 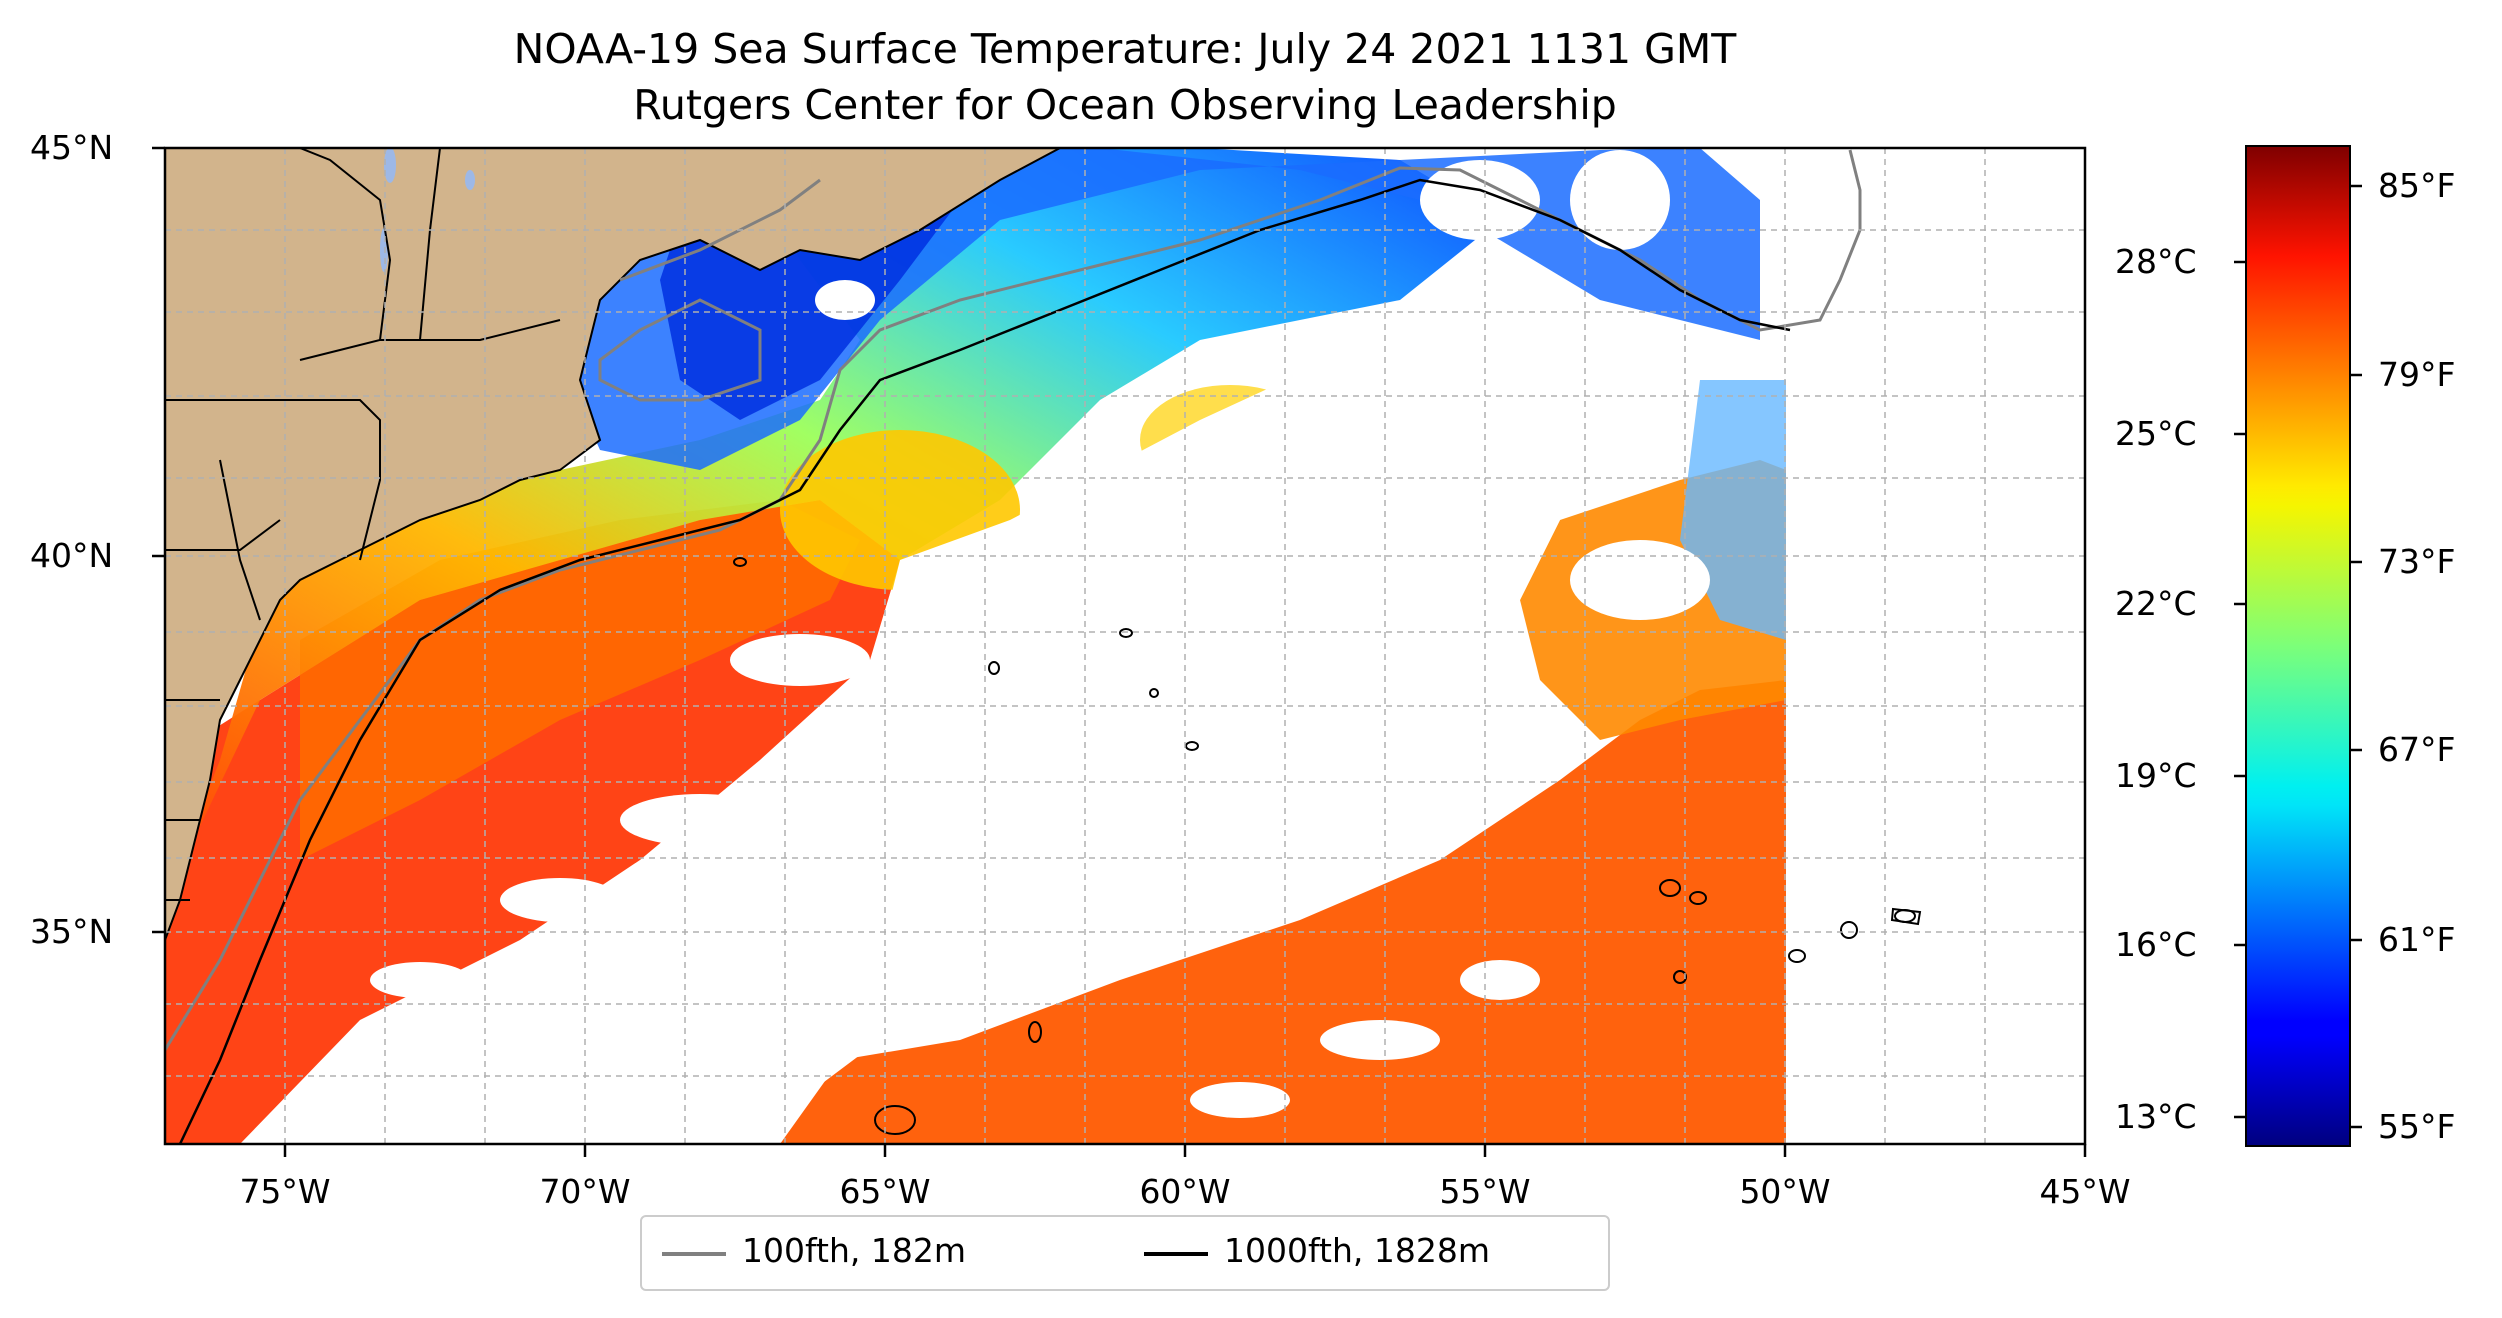 I want to click on colorbar-label-celsius: 13°C, so click(x=2156, y=1116).